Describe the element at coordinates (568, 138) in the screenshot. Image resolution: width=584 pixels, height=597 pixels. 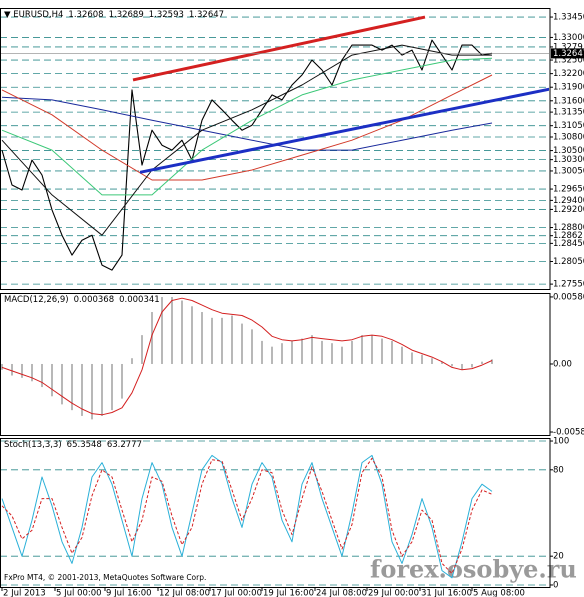
I see `y-tick-label: 1.30800` at that location.